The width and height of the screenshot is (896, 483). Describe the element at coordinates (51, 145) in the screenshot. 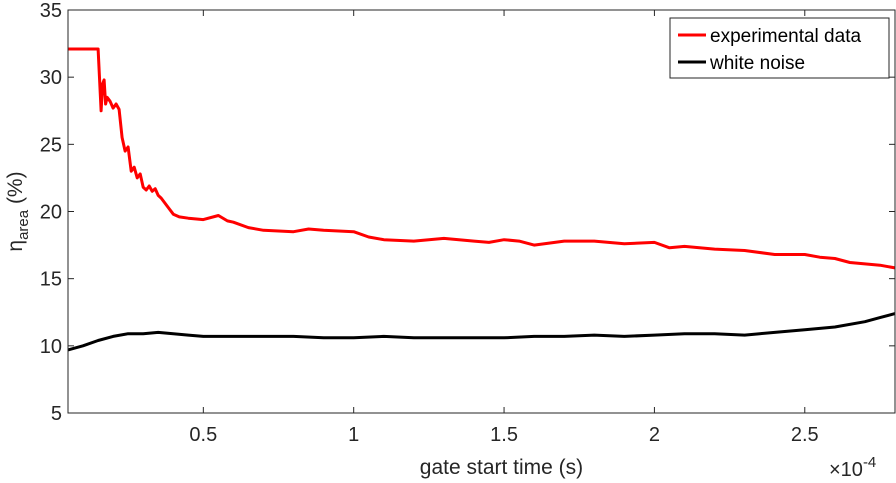

I see `y-tick-label: 25` at that location.